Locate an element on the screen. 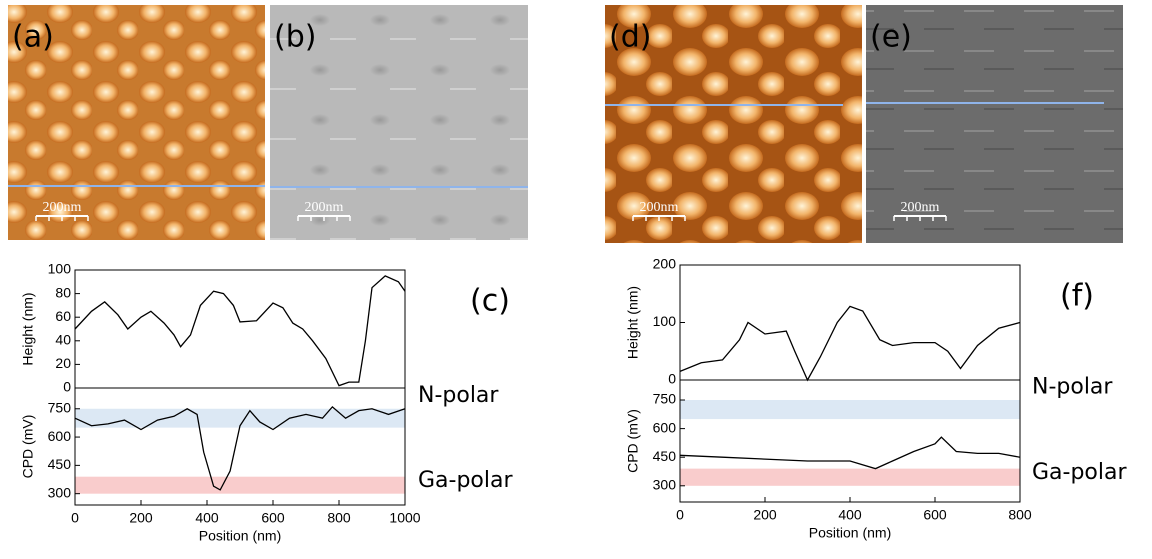 The height and width of the screenshot is (559, 1152). panel-label: (a) is located at coordinates (33, 37).